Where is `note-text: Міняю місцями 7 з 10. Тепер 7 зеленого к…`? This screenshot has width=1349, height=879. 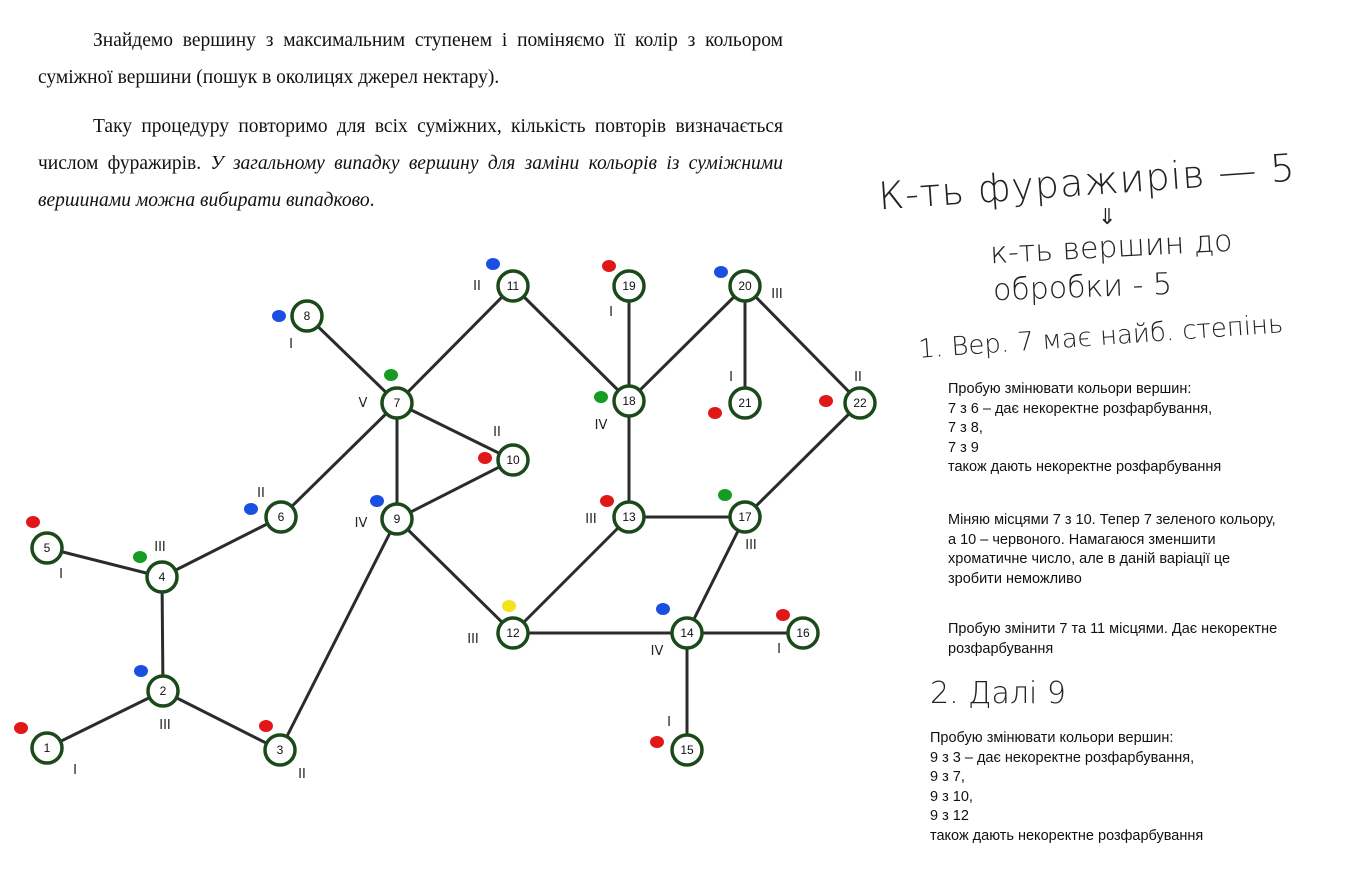
note-text: Міняю місцями 7 з 10. Тепер 7 зеленого к… is located at coordinates (1113, 550).